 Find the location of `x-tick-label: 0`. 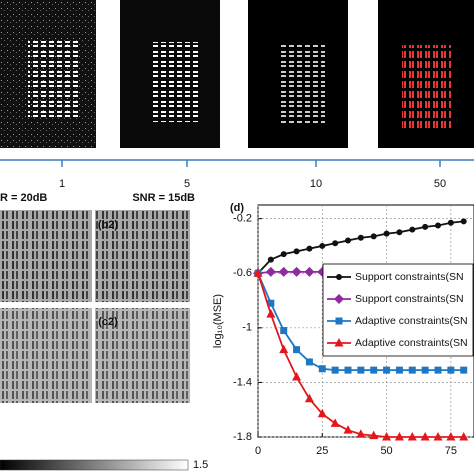

x-tick-label: 0 is located at coordinates (258, 451).